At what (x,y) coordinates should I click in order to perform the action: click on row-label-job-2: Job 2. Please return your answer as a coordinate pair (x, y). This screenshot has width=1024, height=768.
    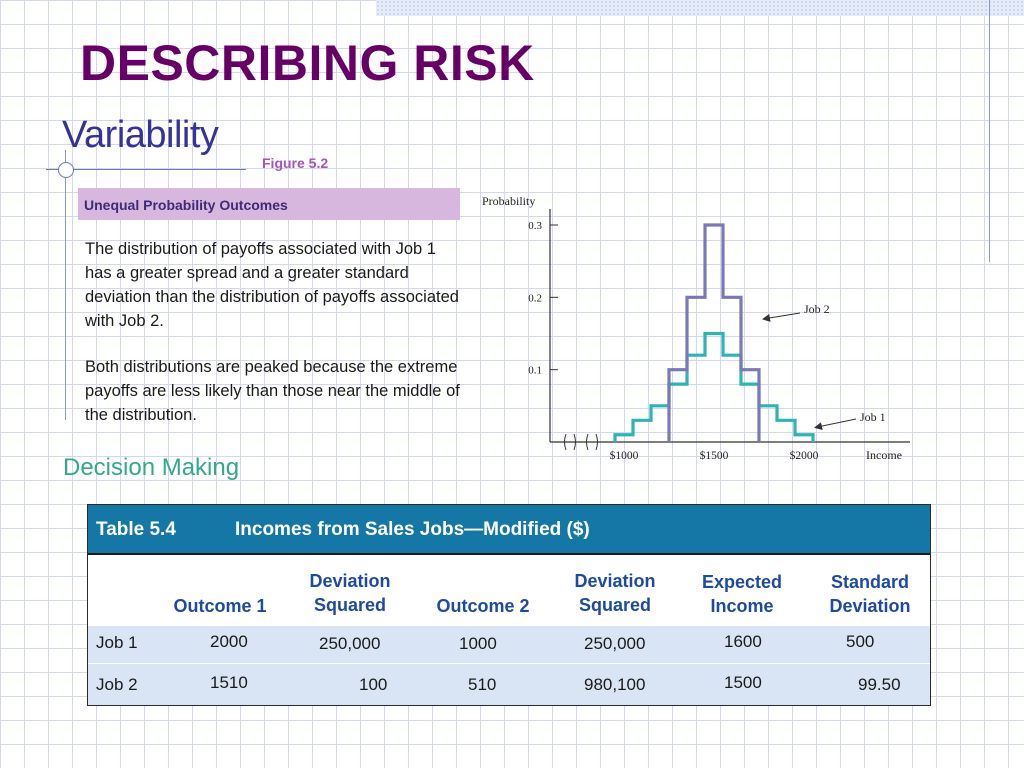
    Looking at the image, I should click on (117, 684).